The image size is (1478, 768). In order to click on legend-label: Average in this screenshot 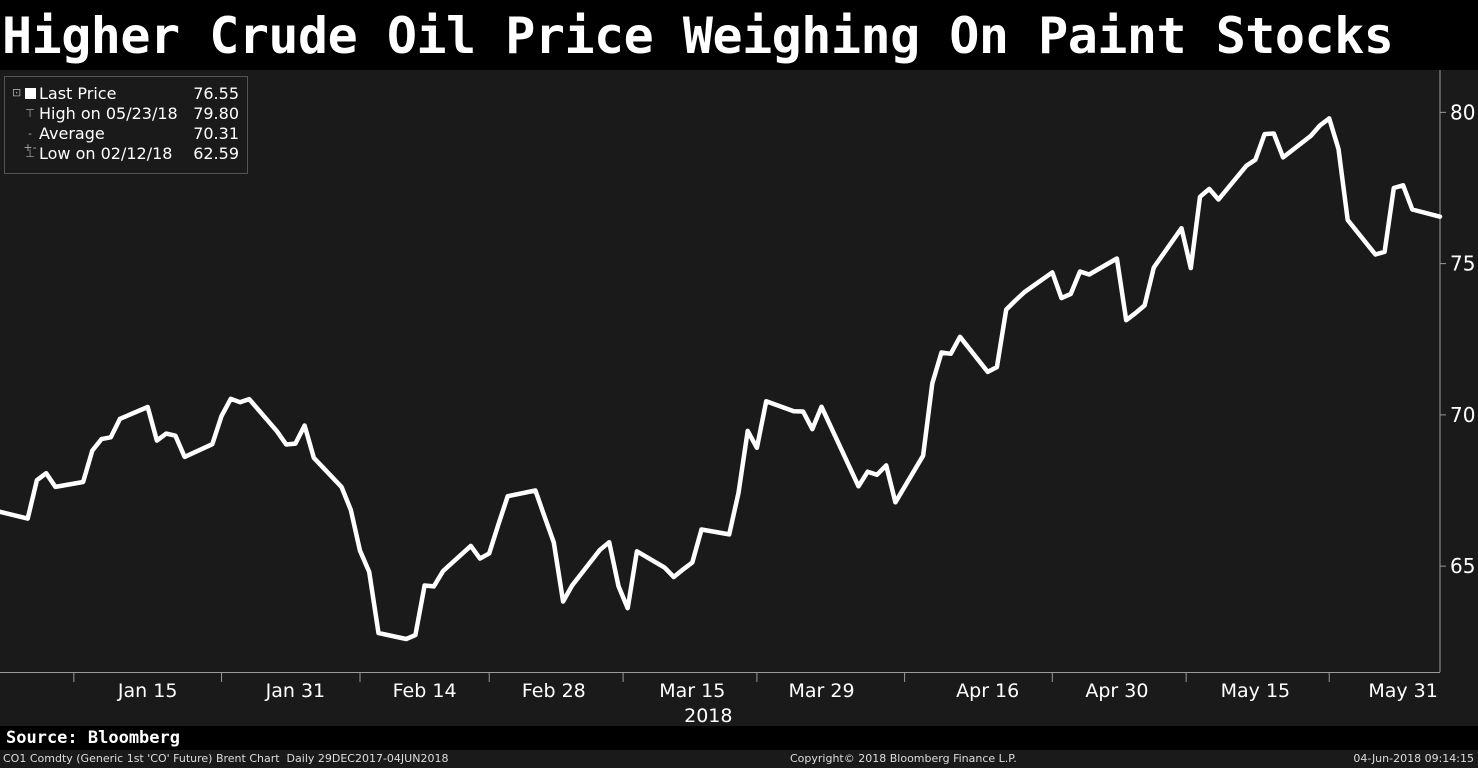, I will do `click(72, 133)`.